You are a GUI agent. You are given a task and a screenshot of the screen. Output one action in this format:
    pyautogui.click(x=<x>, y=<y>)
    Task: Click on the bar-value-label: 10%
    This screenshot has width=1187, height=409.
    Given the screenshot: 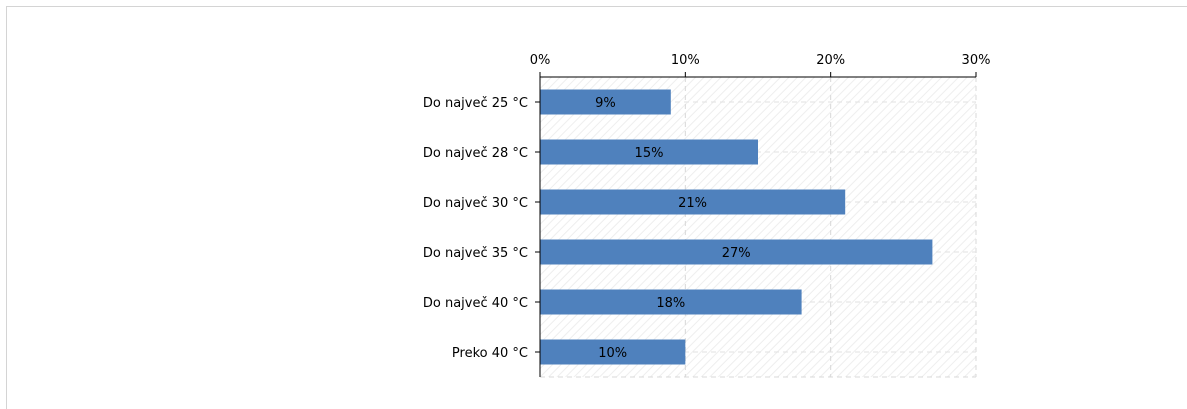 What is the action you would take?
    pyautogui.click(x=612, y=353)
    